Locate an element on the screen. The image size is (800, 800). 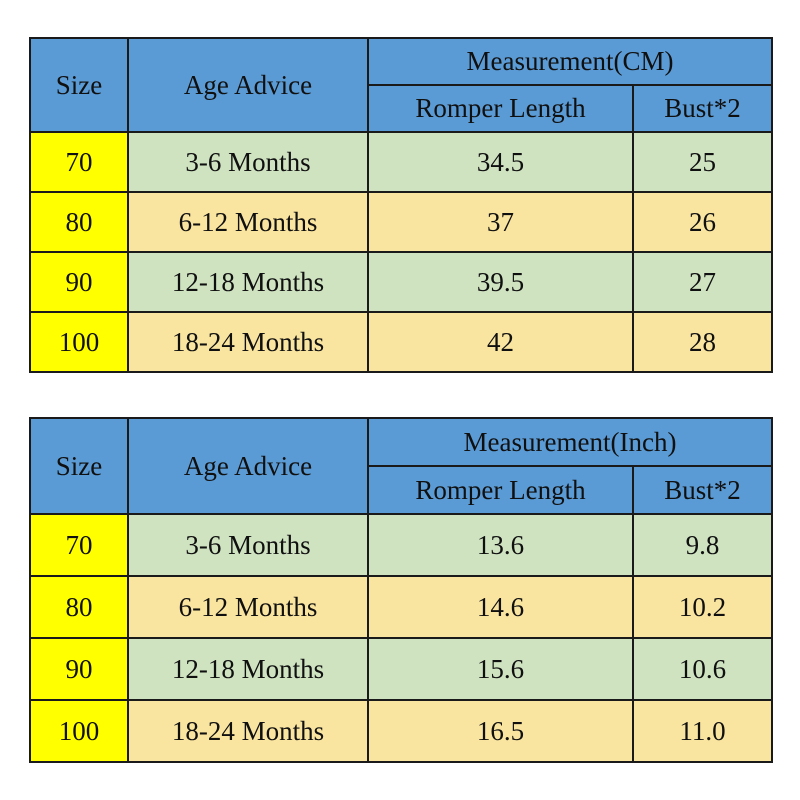
length-cell: 34.5 is located at coordinates (500, 162).